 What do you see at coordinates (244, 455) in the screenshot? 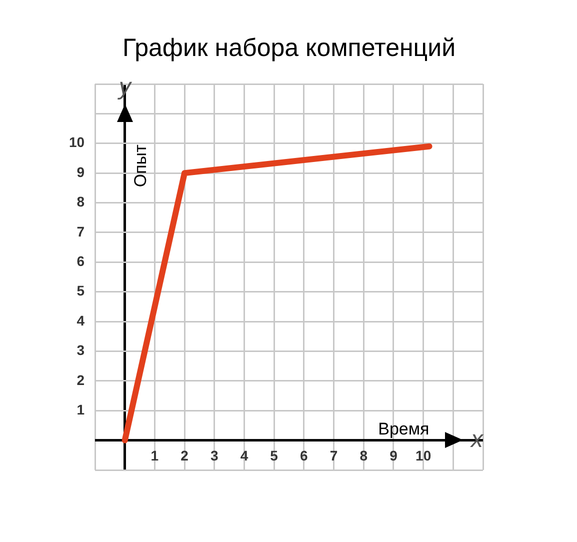
I see `x-tick-label: 4` at bounding box center [244, 455].